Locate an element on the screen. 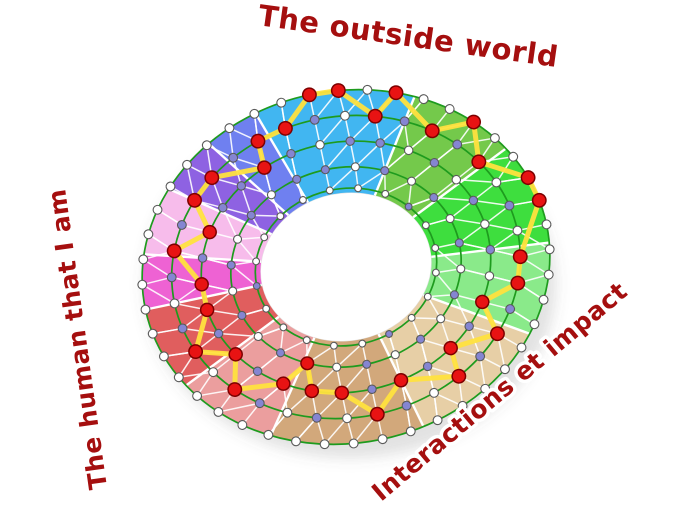 Image resolution: width=677 pixels, height=511 pixels. sector-purple is located at coordinates (226, 191).